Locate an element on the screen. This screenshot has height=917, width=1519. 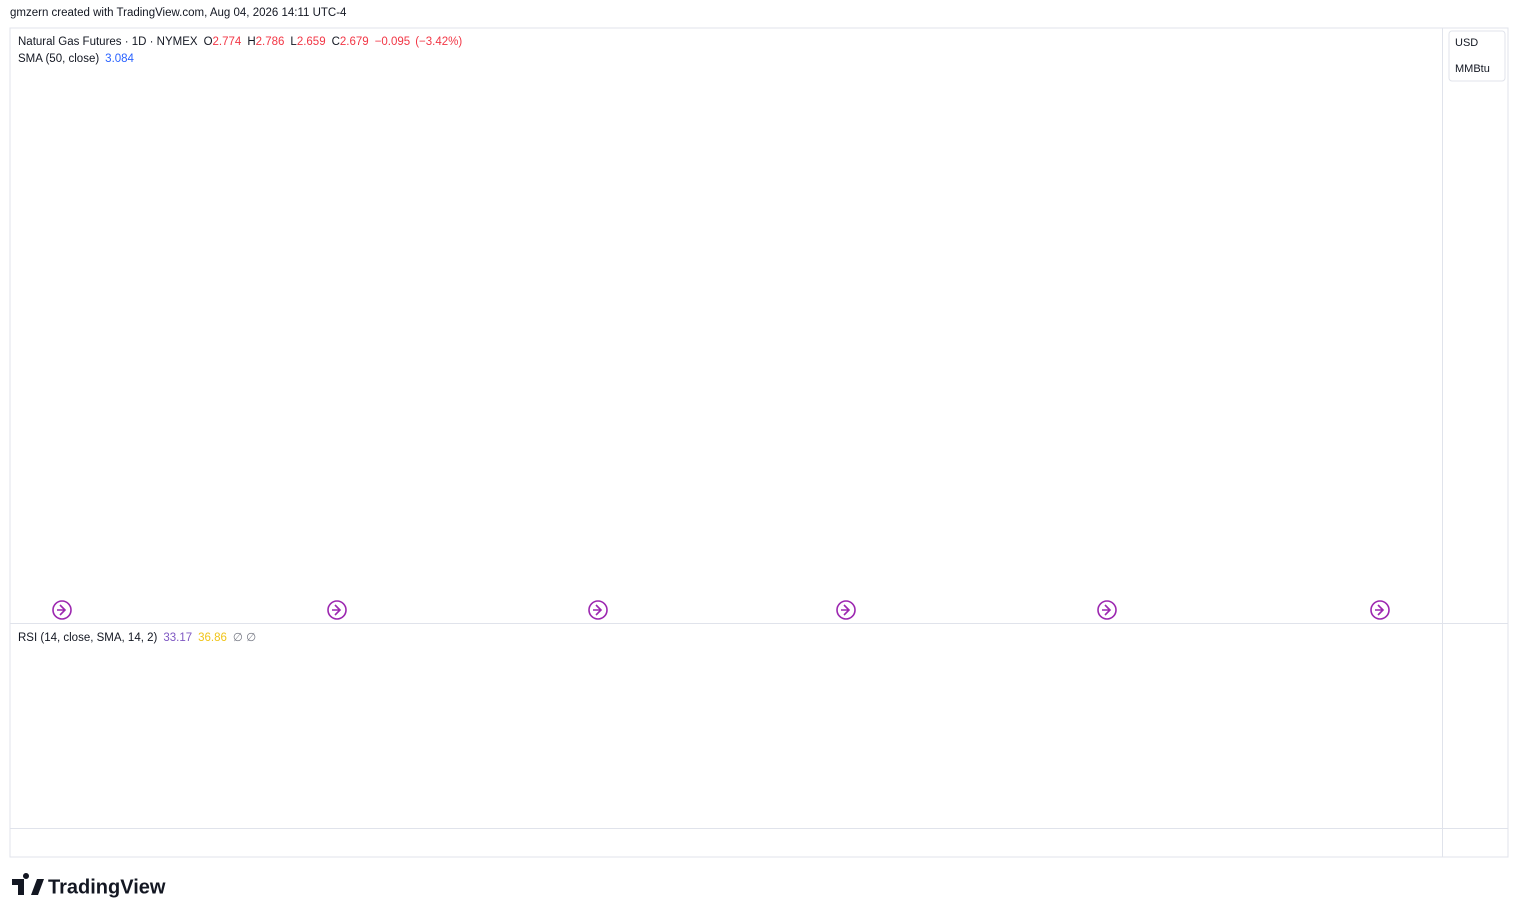
logo: TradingView is located at coordinates (89, 885).